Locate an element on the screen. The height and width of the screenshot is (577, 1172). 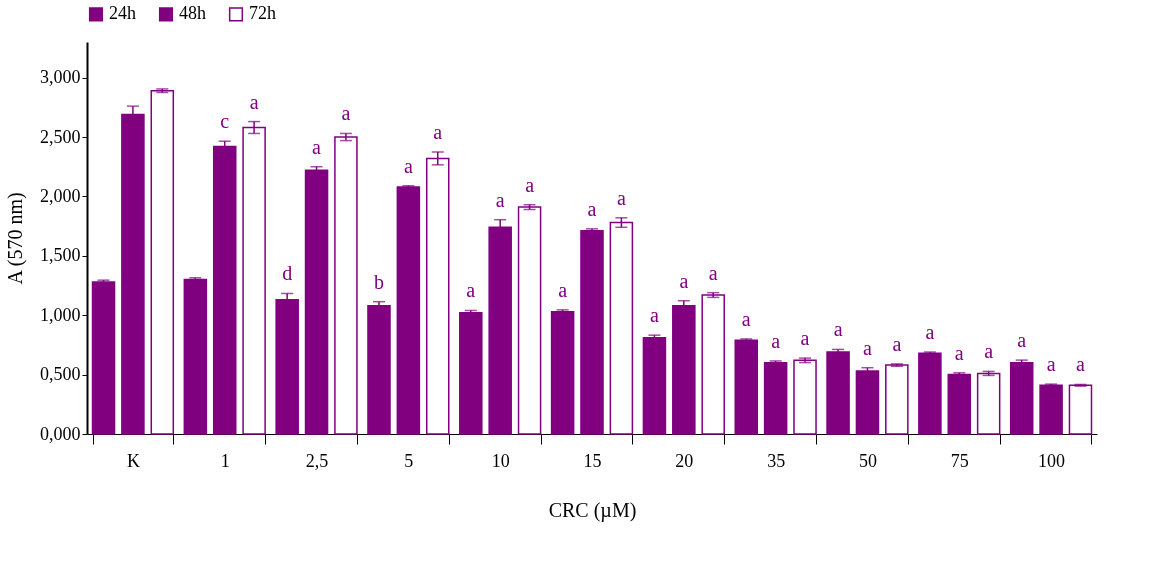
y-tick-label: 0,000 is located at coordinates (60, 433).